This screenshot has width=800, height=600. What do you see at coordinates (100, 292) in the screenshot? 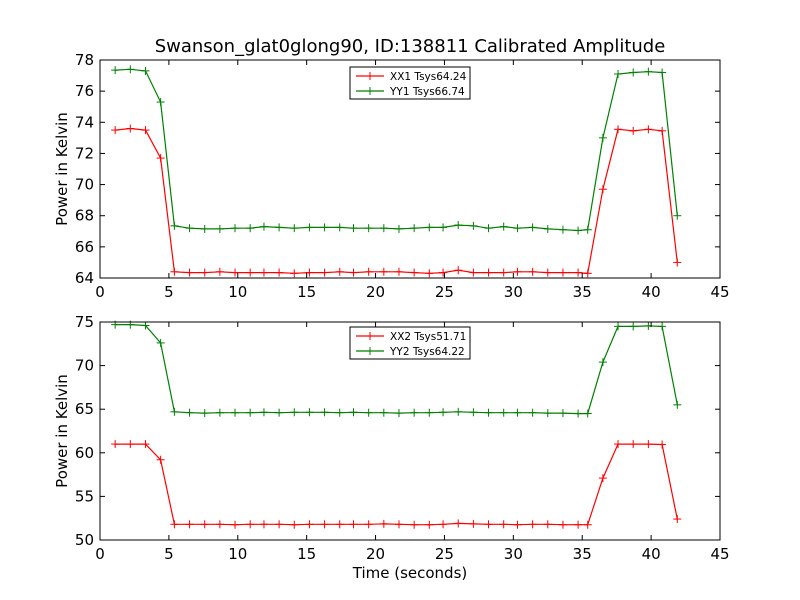
I see `x-tick-label-1-1: 0` at bounding box center [100, 292].